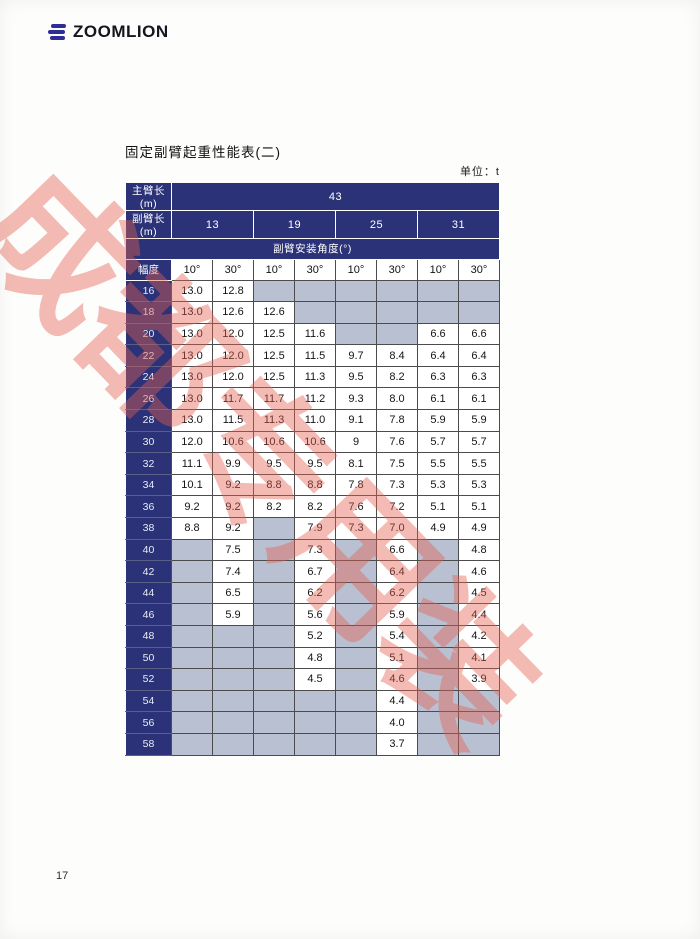 Image resolution: width=700 pixels, height=939 pixels. Describe the element at coordinates (148, 658) in the screenshot. I see `radius-cell: 50` at that location.